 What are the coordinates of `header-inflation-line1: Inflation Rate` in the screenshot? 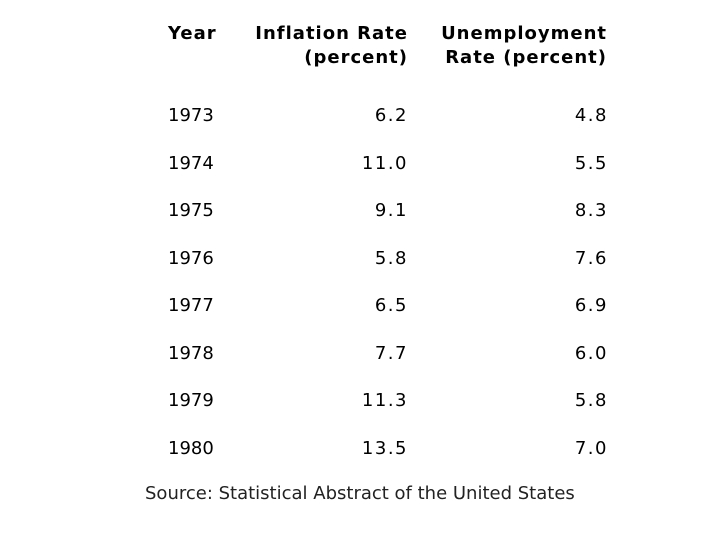 It's located at (331, 33).